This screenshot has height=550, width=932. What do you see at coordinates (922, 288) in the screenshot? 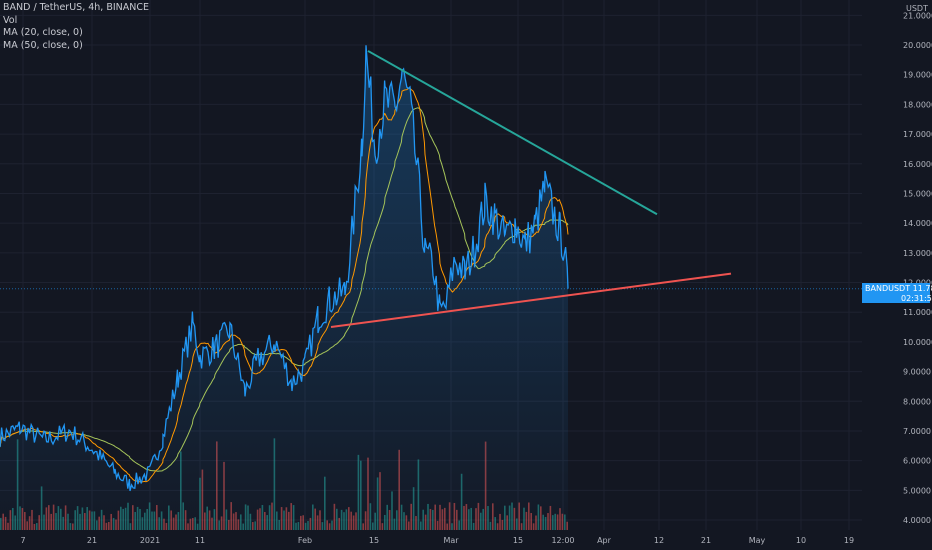
I see `badge-price: 11.7880` at bounding box center [922, 288].